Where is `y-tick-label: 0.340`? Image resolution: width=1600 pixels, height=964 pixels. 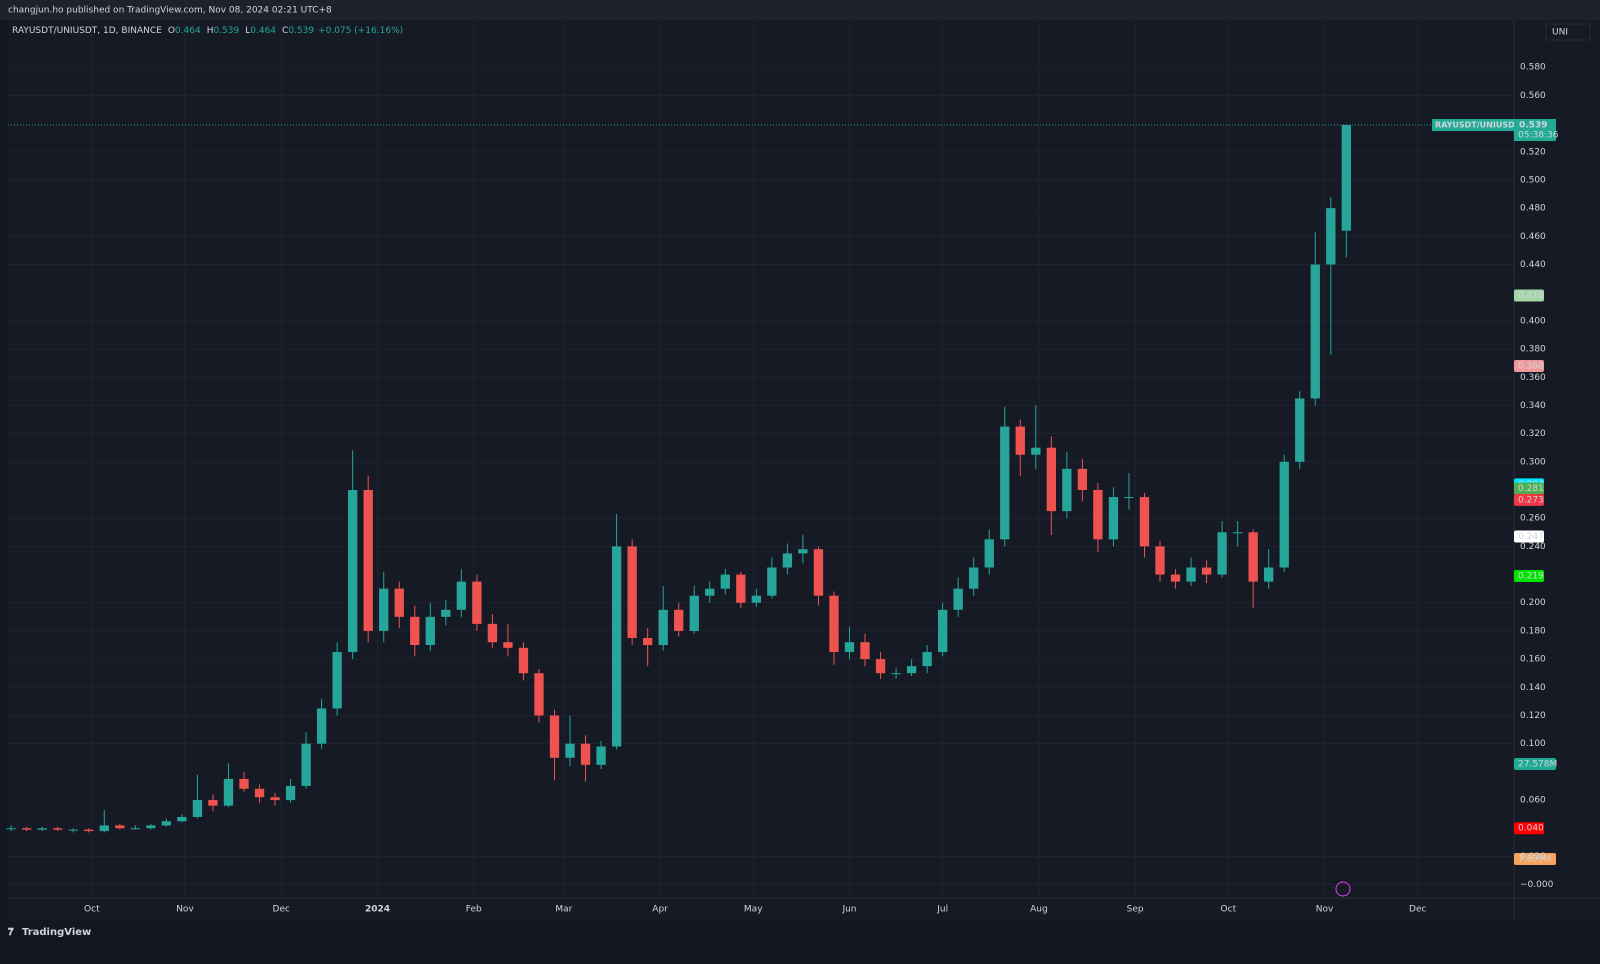 y-tick-label: 0.340 is located at coordinates (1533, 406).